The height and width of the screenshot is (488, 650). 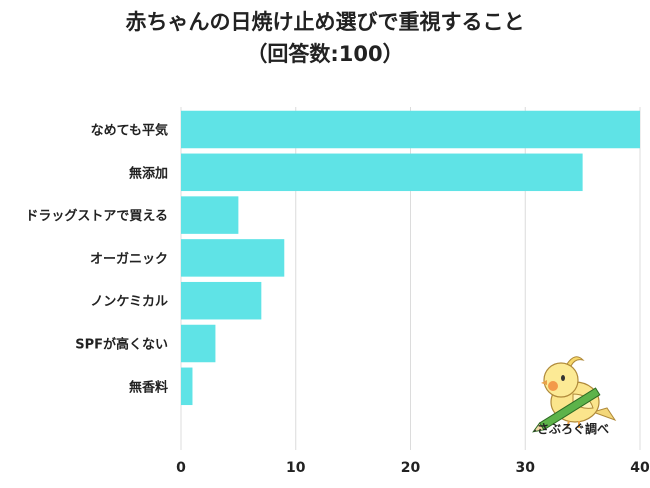 I want to click on x-tick-label: 20, so click(x=411, y=468).